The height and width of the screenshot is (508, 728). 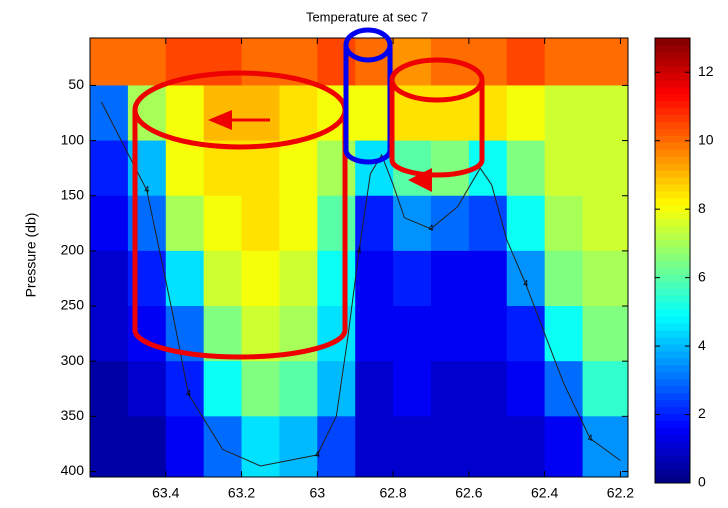 What do you see at coordinates (702, 482) in the screenshot?
I see `colorbar-tick-label: 0` at bounding box center [702, 482].